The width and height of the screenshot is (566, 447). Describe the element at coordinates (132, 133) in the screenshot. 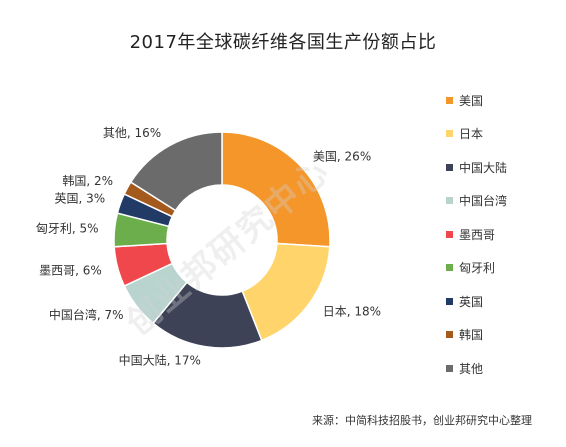

I see `slice-label-8: 其他, 16%` at that location.